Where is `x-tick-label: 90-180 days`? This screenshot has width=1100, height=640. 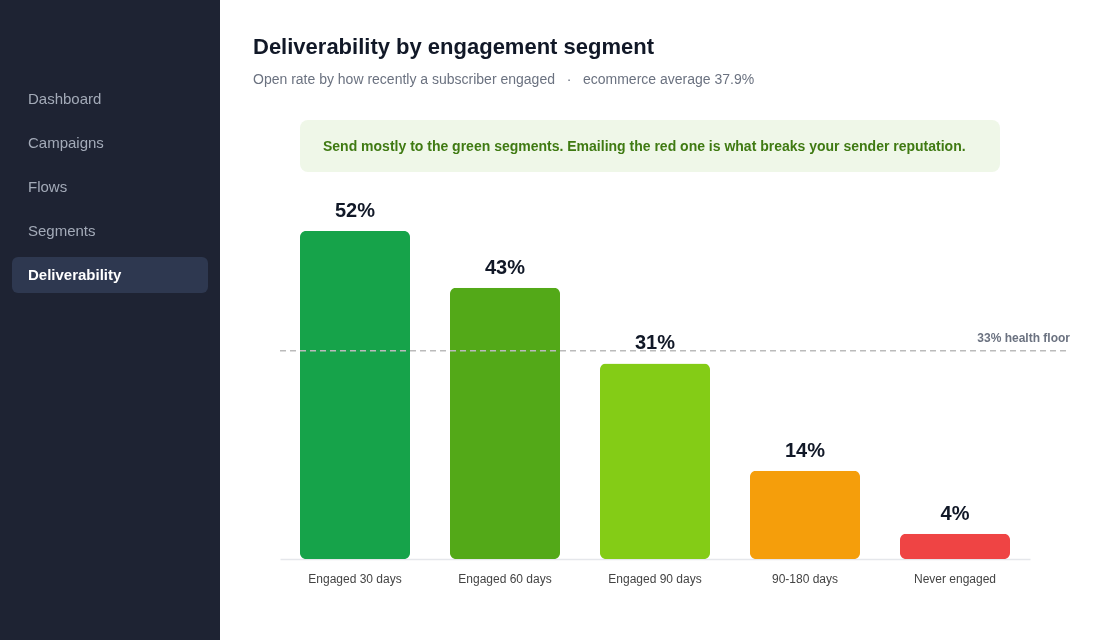
x-tick-label: 90-180 days is located at coordinates (805, 578).